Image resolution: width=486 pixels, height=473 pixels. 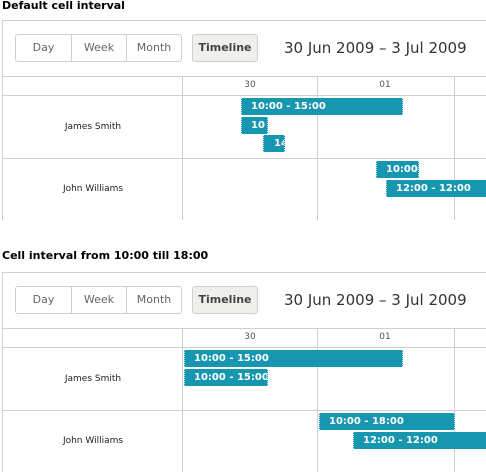 What do you see at coordinates (254, 125) in the screenshot?
I see `event-bar: 10` at bounding box center [254, 125].